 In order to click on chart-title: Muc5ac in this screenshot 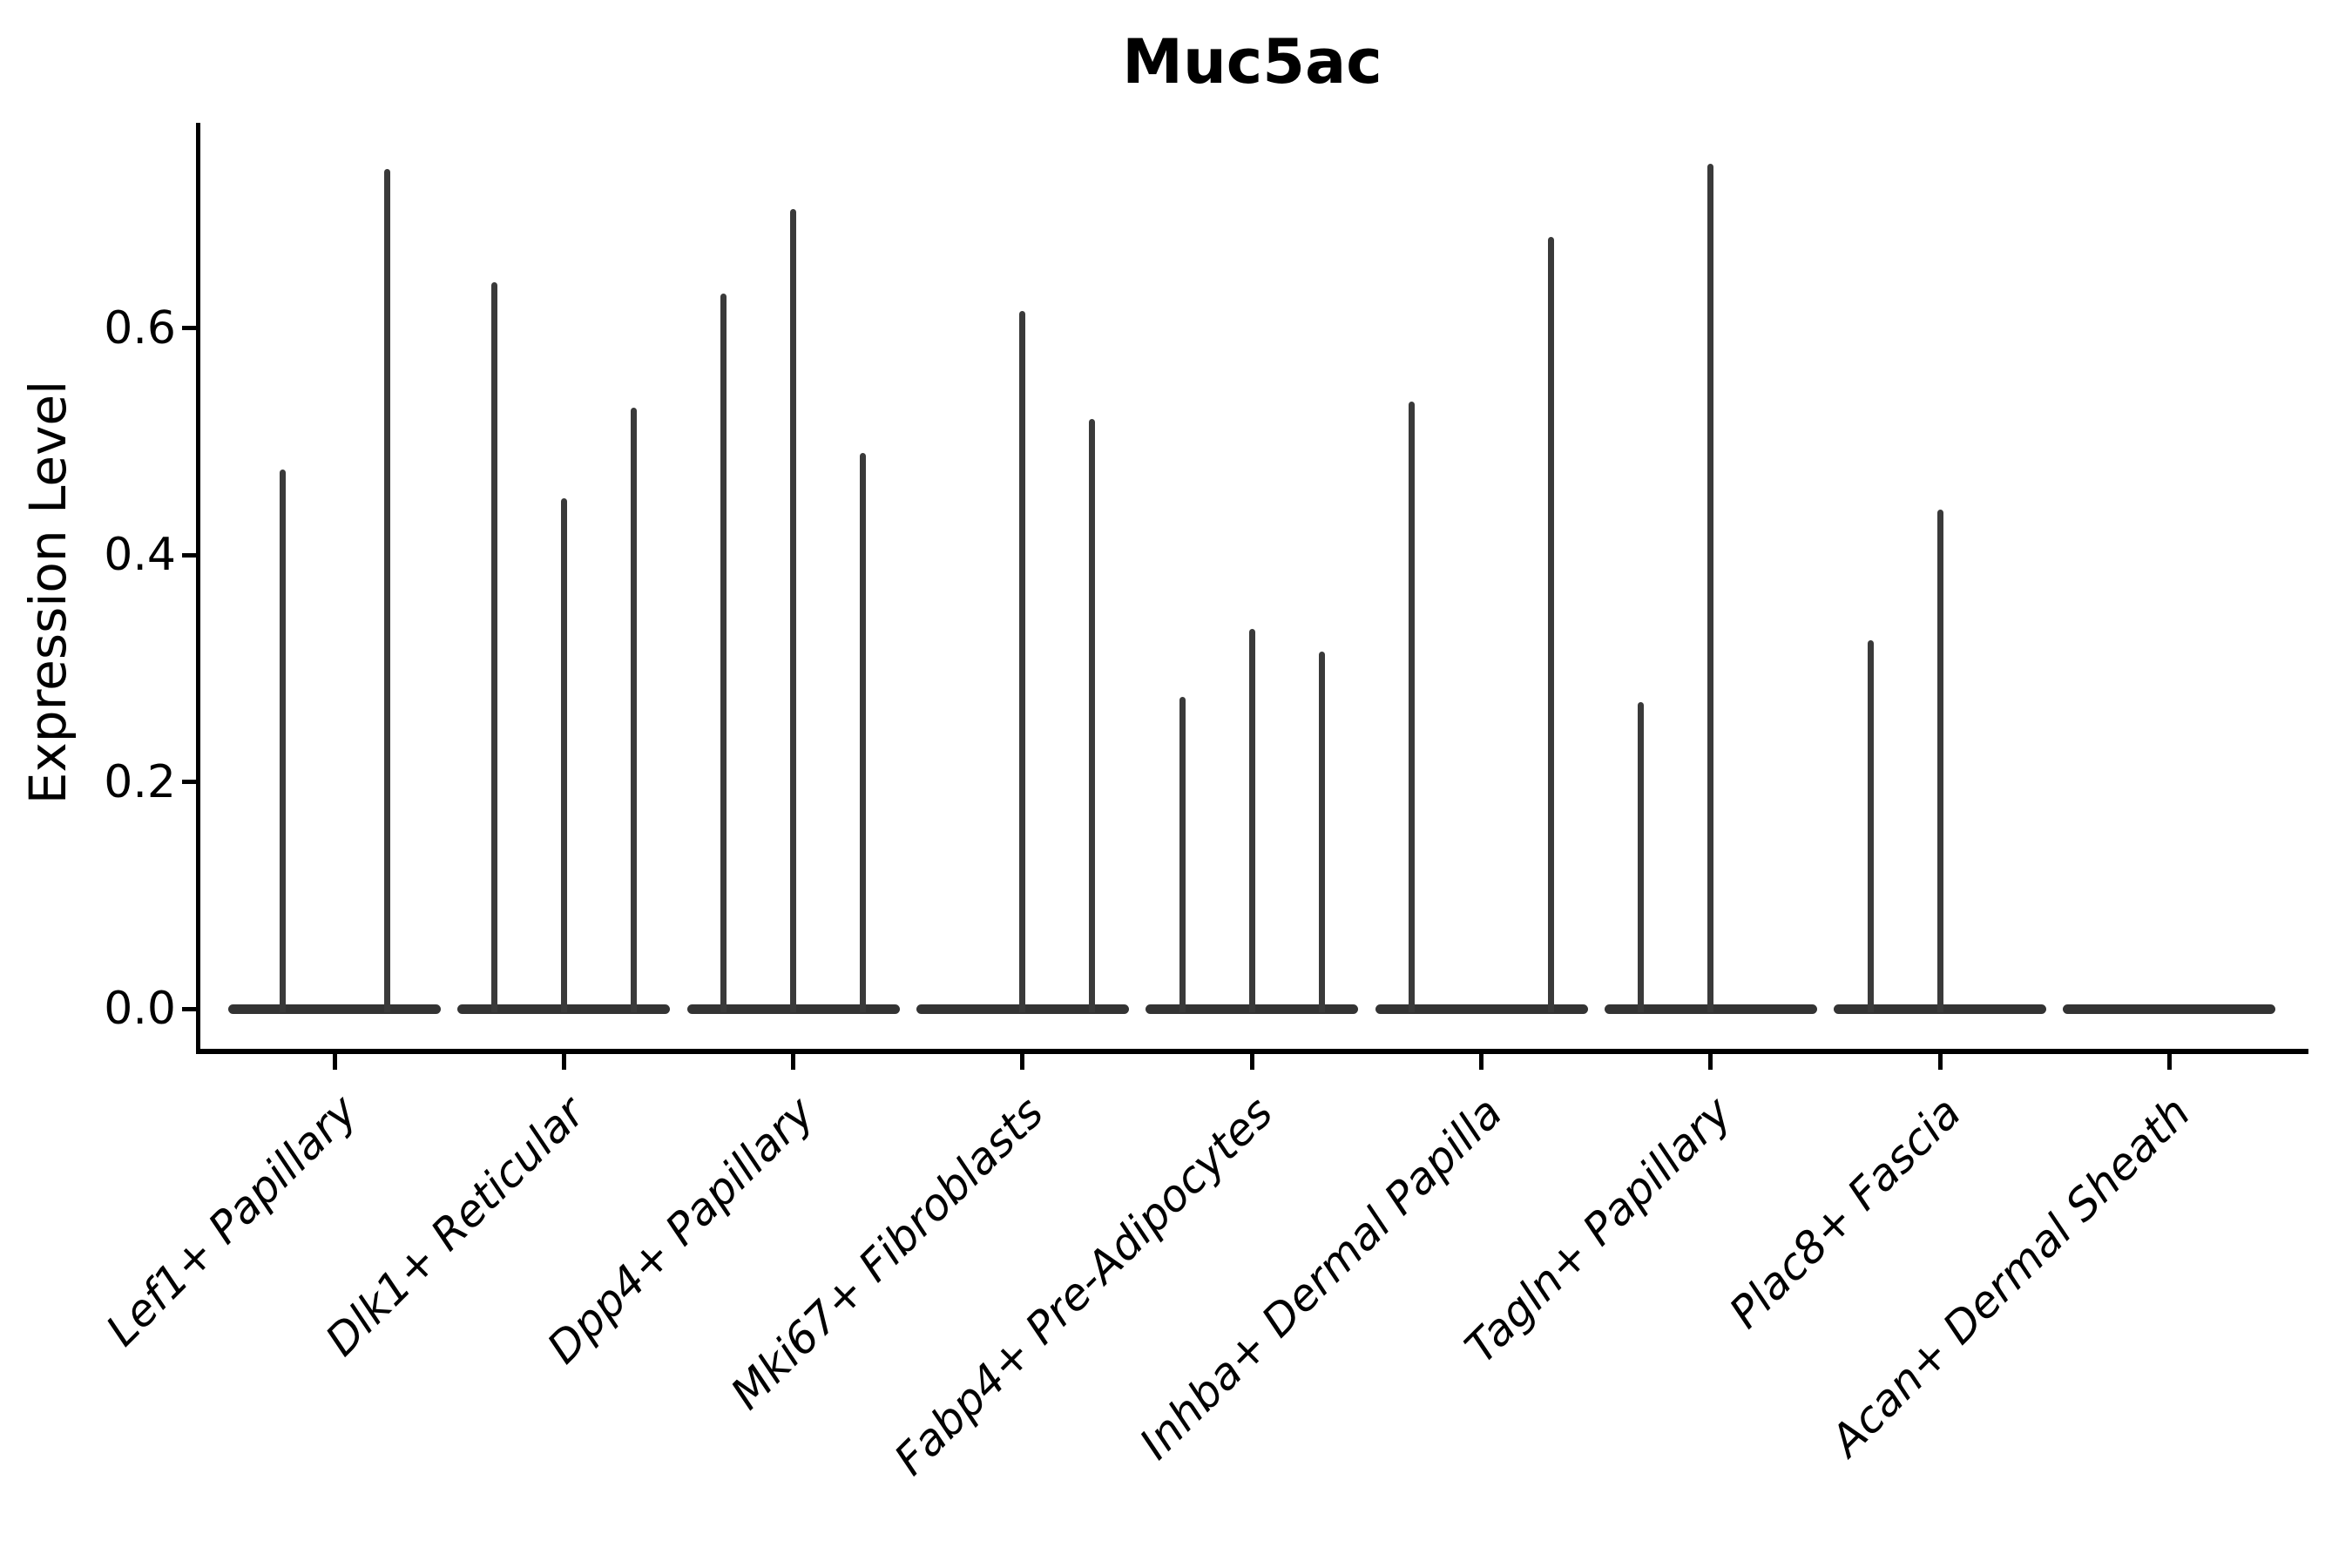, I will do `click(1252, 62)`.